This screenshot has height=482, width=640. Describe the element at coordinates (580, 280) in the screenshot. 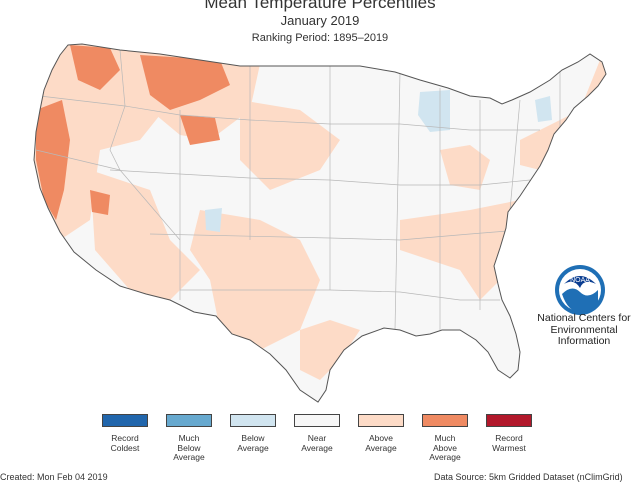

I see `noaa-badge-text: NOAA` at that location.